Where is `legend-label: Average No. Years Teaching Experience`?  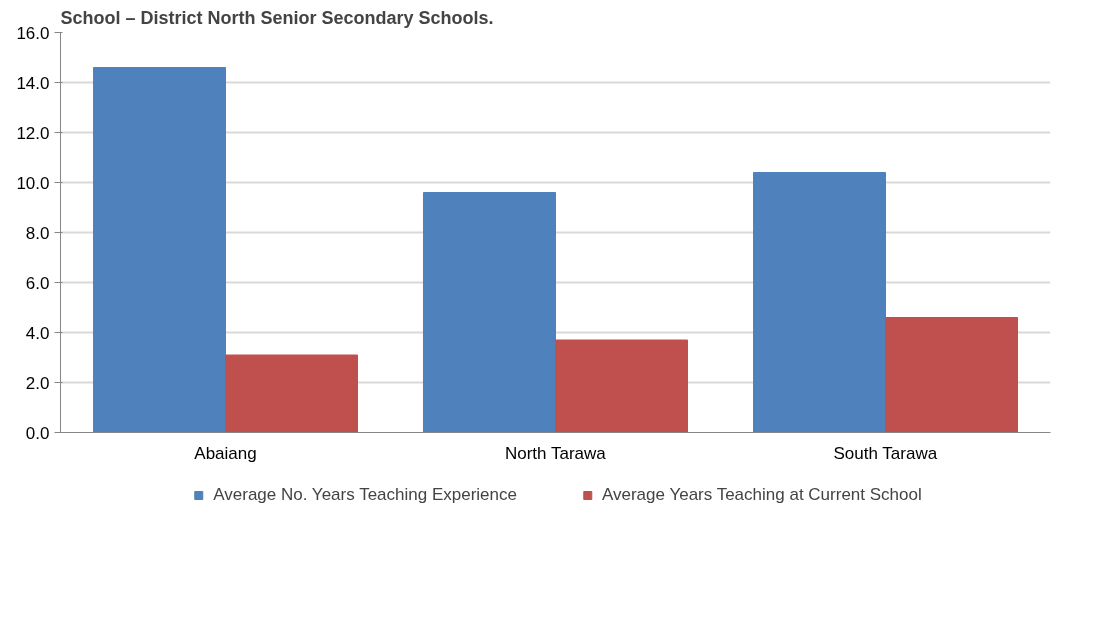
legend-label: Average No. Years Teaching Experience is located at coordinates (365, 495).